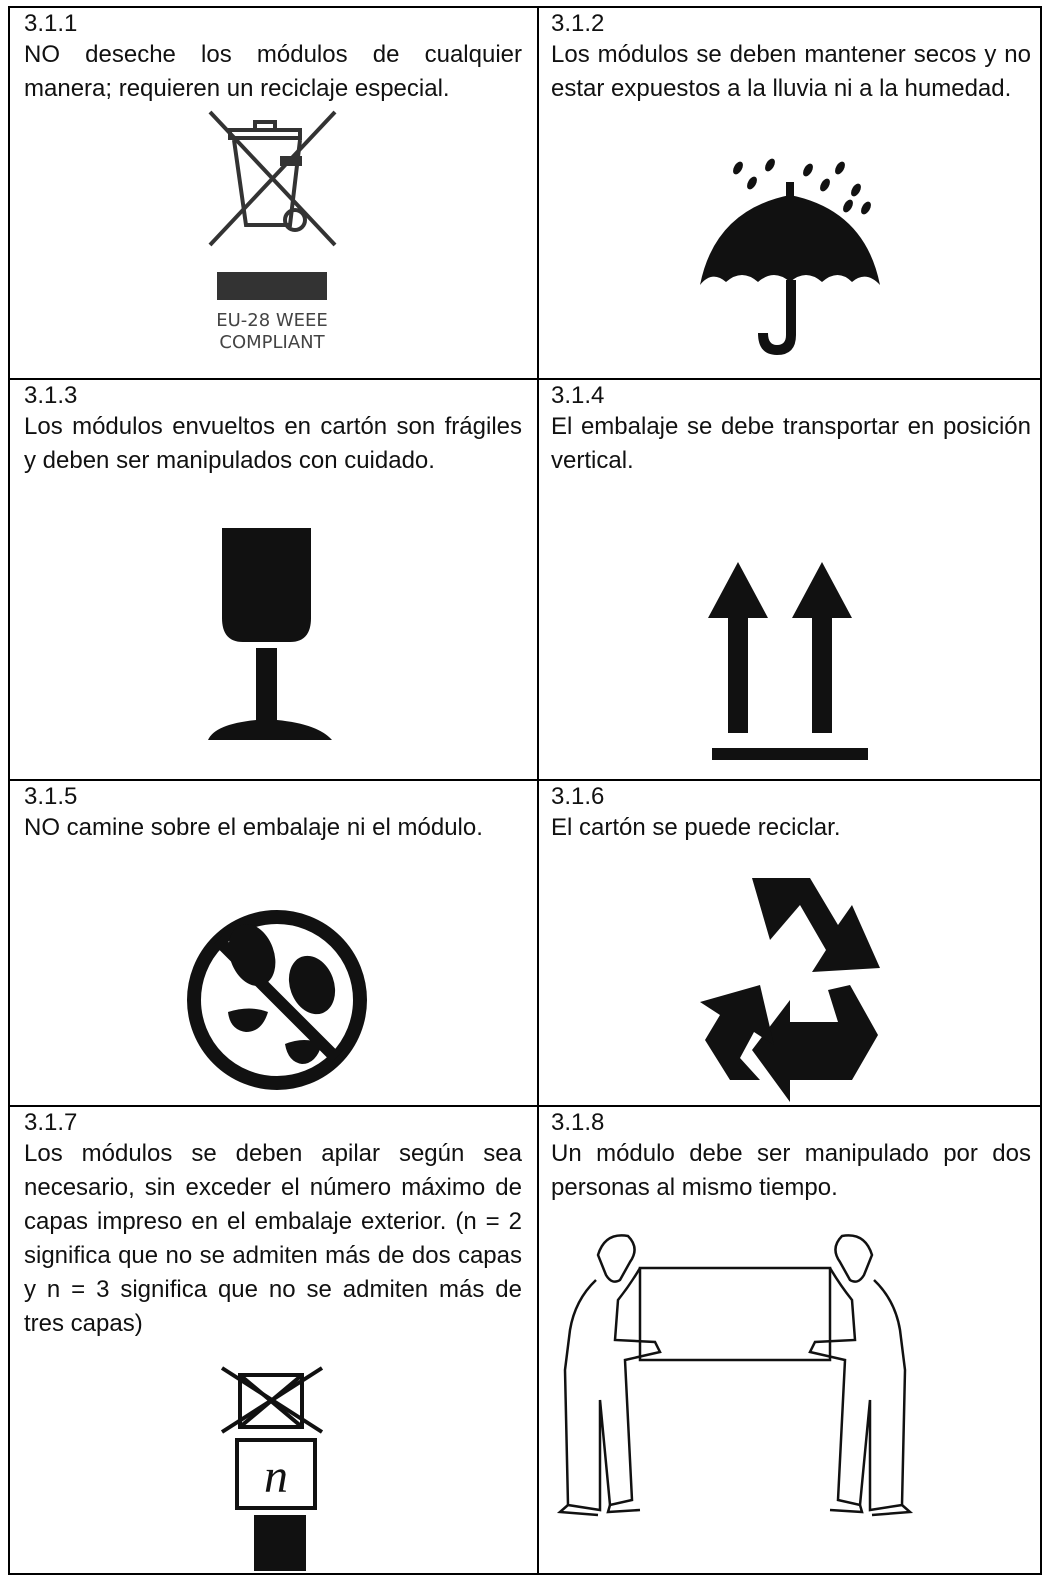 The image size is (1043, 1575). What do you see at coordinates (277, 1000) in the screenshot?
I see `no-step-icon` at bounding box center [277, 1000].